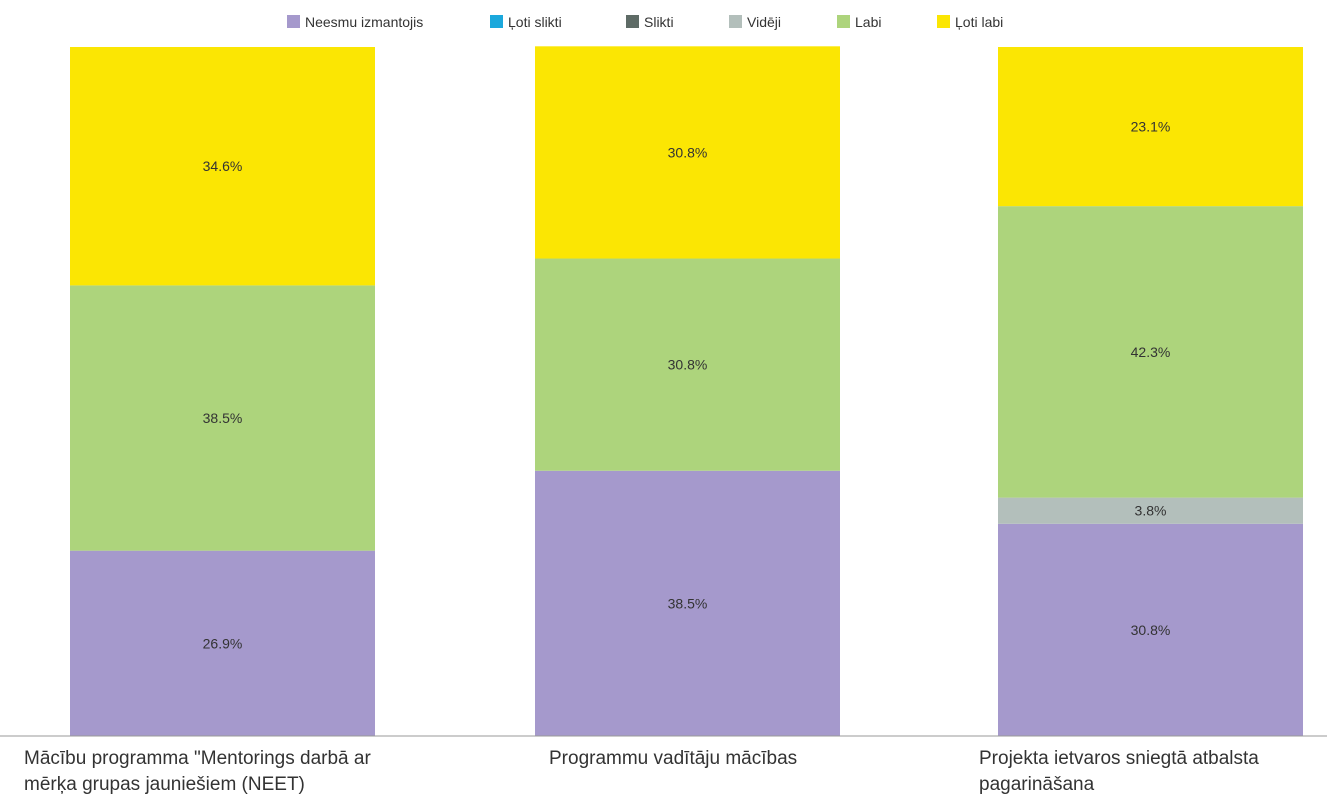 The width and height of the screenshot is (1327, 796). I want to click on data-label: 26.9%, so click(223, 643).